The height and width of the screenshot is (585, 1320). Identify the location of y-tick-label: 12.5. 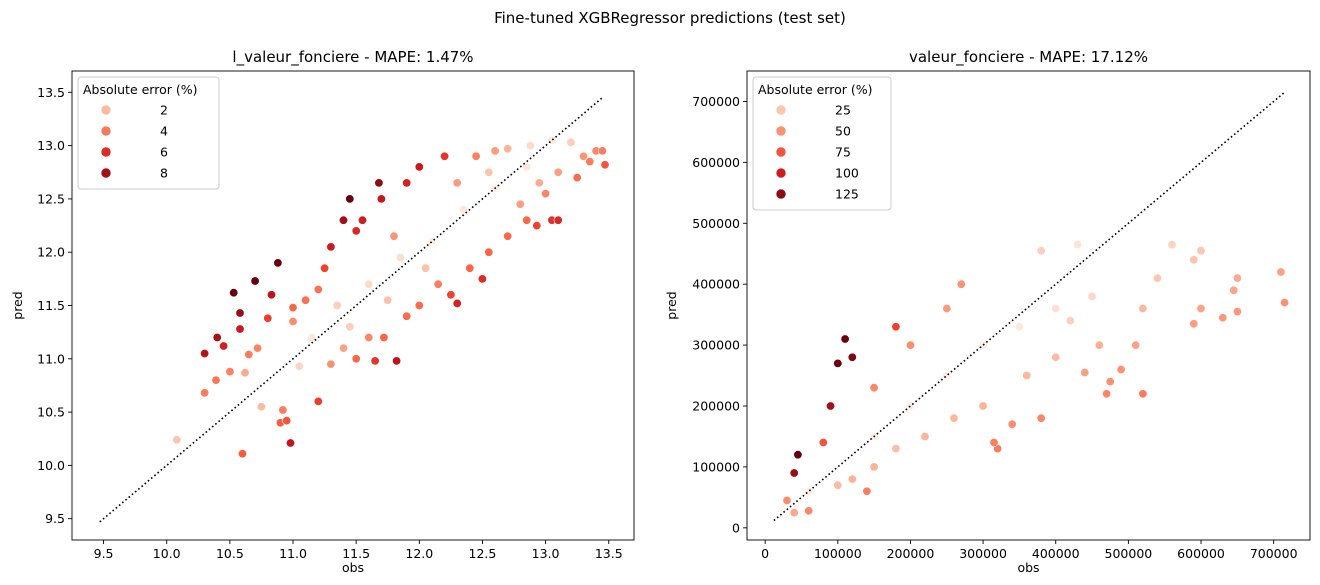
(51, 198).